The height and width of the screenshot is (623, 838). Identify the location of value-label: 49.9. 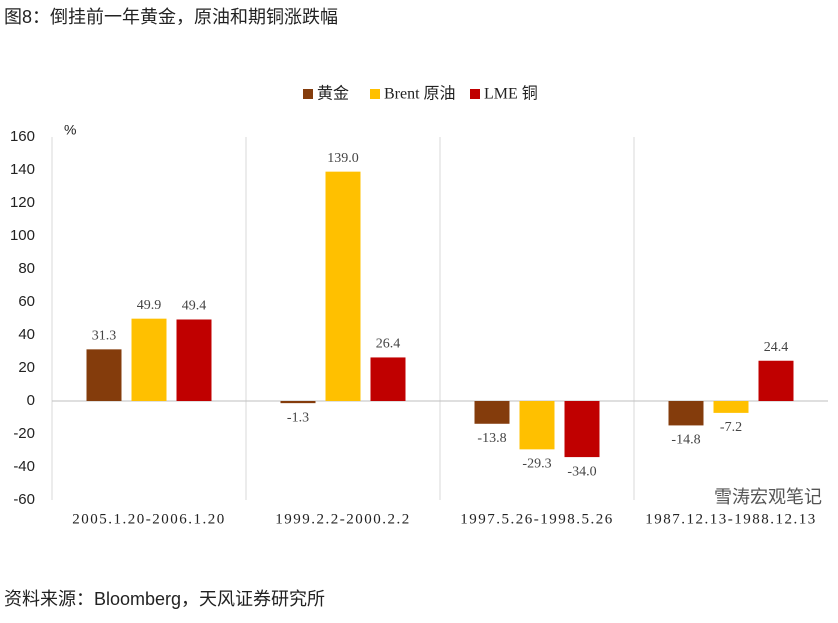
(149, 305).